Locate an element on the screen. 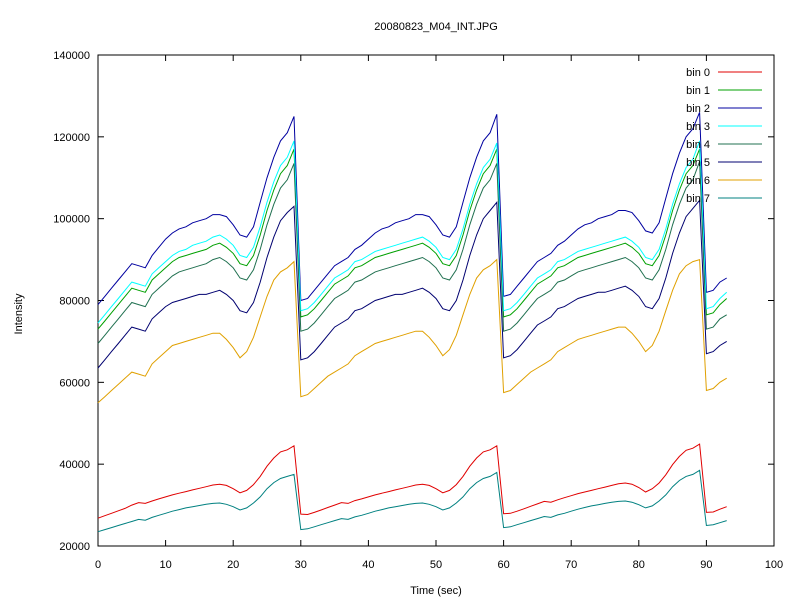 The height and width of the screenshot is (600, 800). x-tick-label: 80 is located at coordinates (639, 565).